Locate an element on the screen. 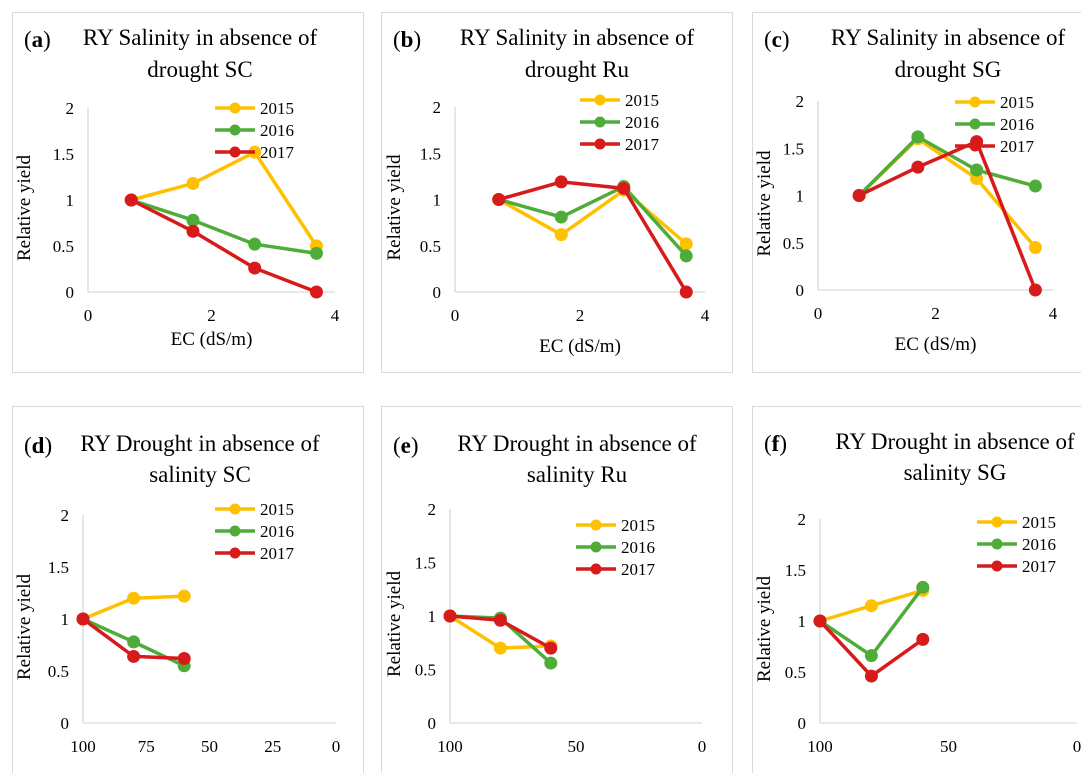 The width and height of the screenshot is (1081, 778). x-tick-label: 75 is located at coordinates (146, 746).